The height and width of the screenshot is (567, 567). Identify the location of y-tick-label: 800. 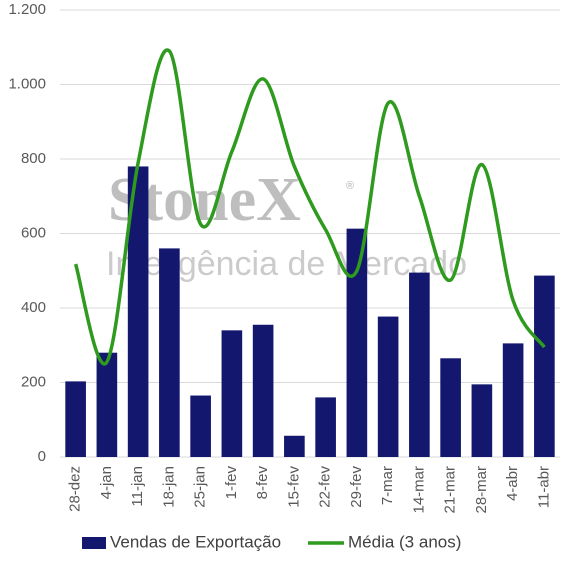
(33, 158).